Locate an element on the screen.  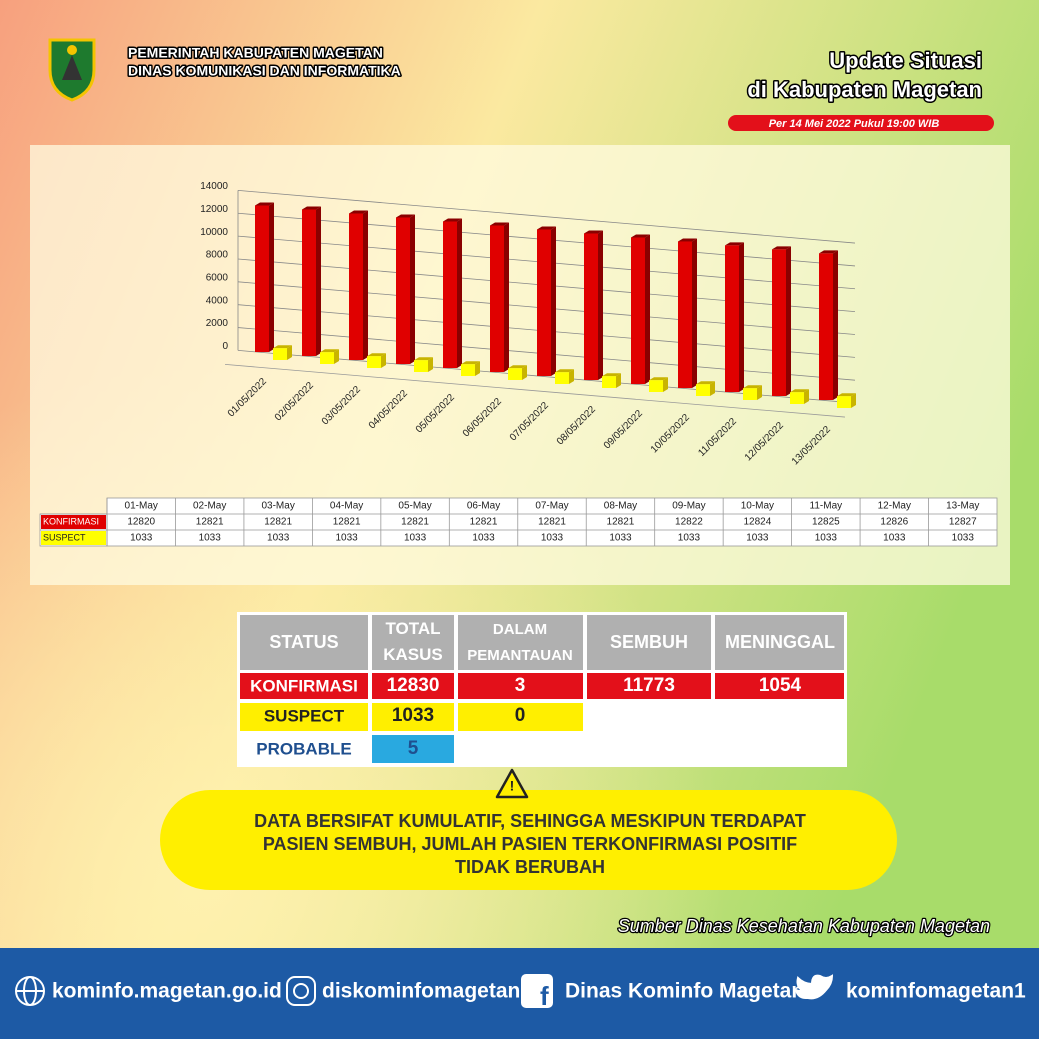
table-cell: 12826 is located at coordinates (894, 522).